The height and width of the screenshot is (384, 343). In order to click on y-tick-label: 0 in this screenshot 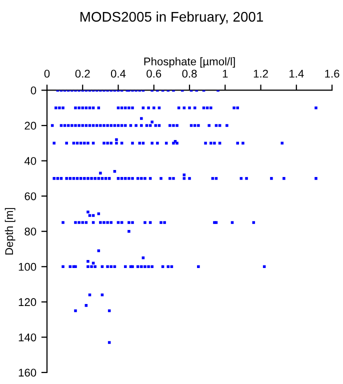, I will do `click(33, 90)`.